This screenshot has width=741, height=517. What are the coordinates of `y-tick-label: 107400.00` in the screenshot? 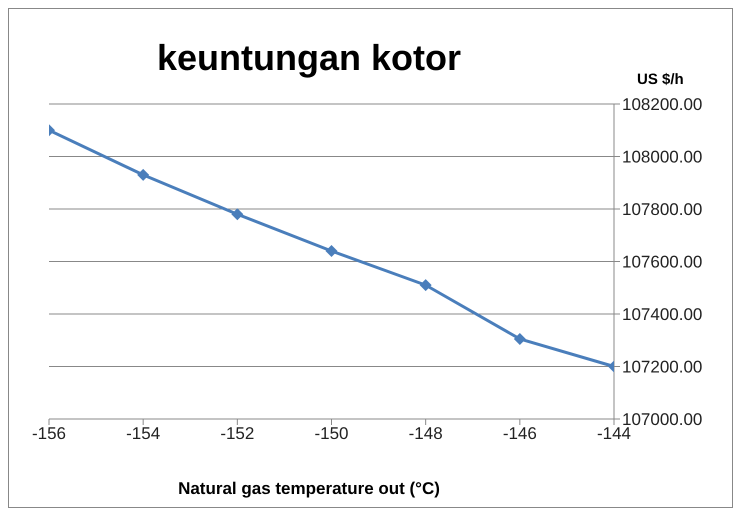 It's located at (662, 314).